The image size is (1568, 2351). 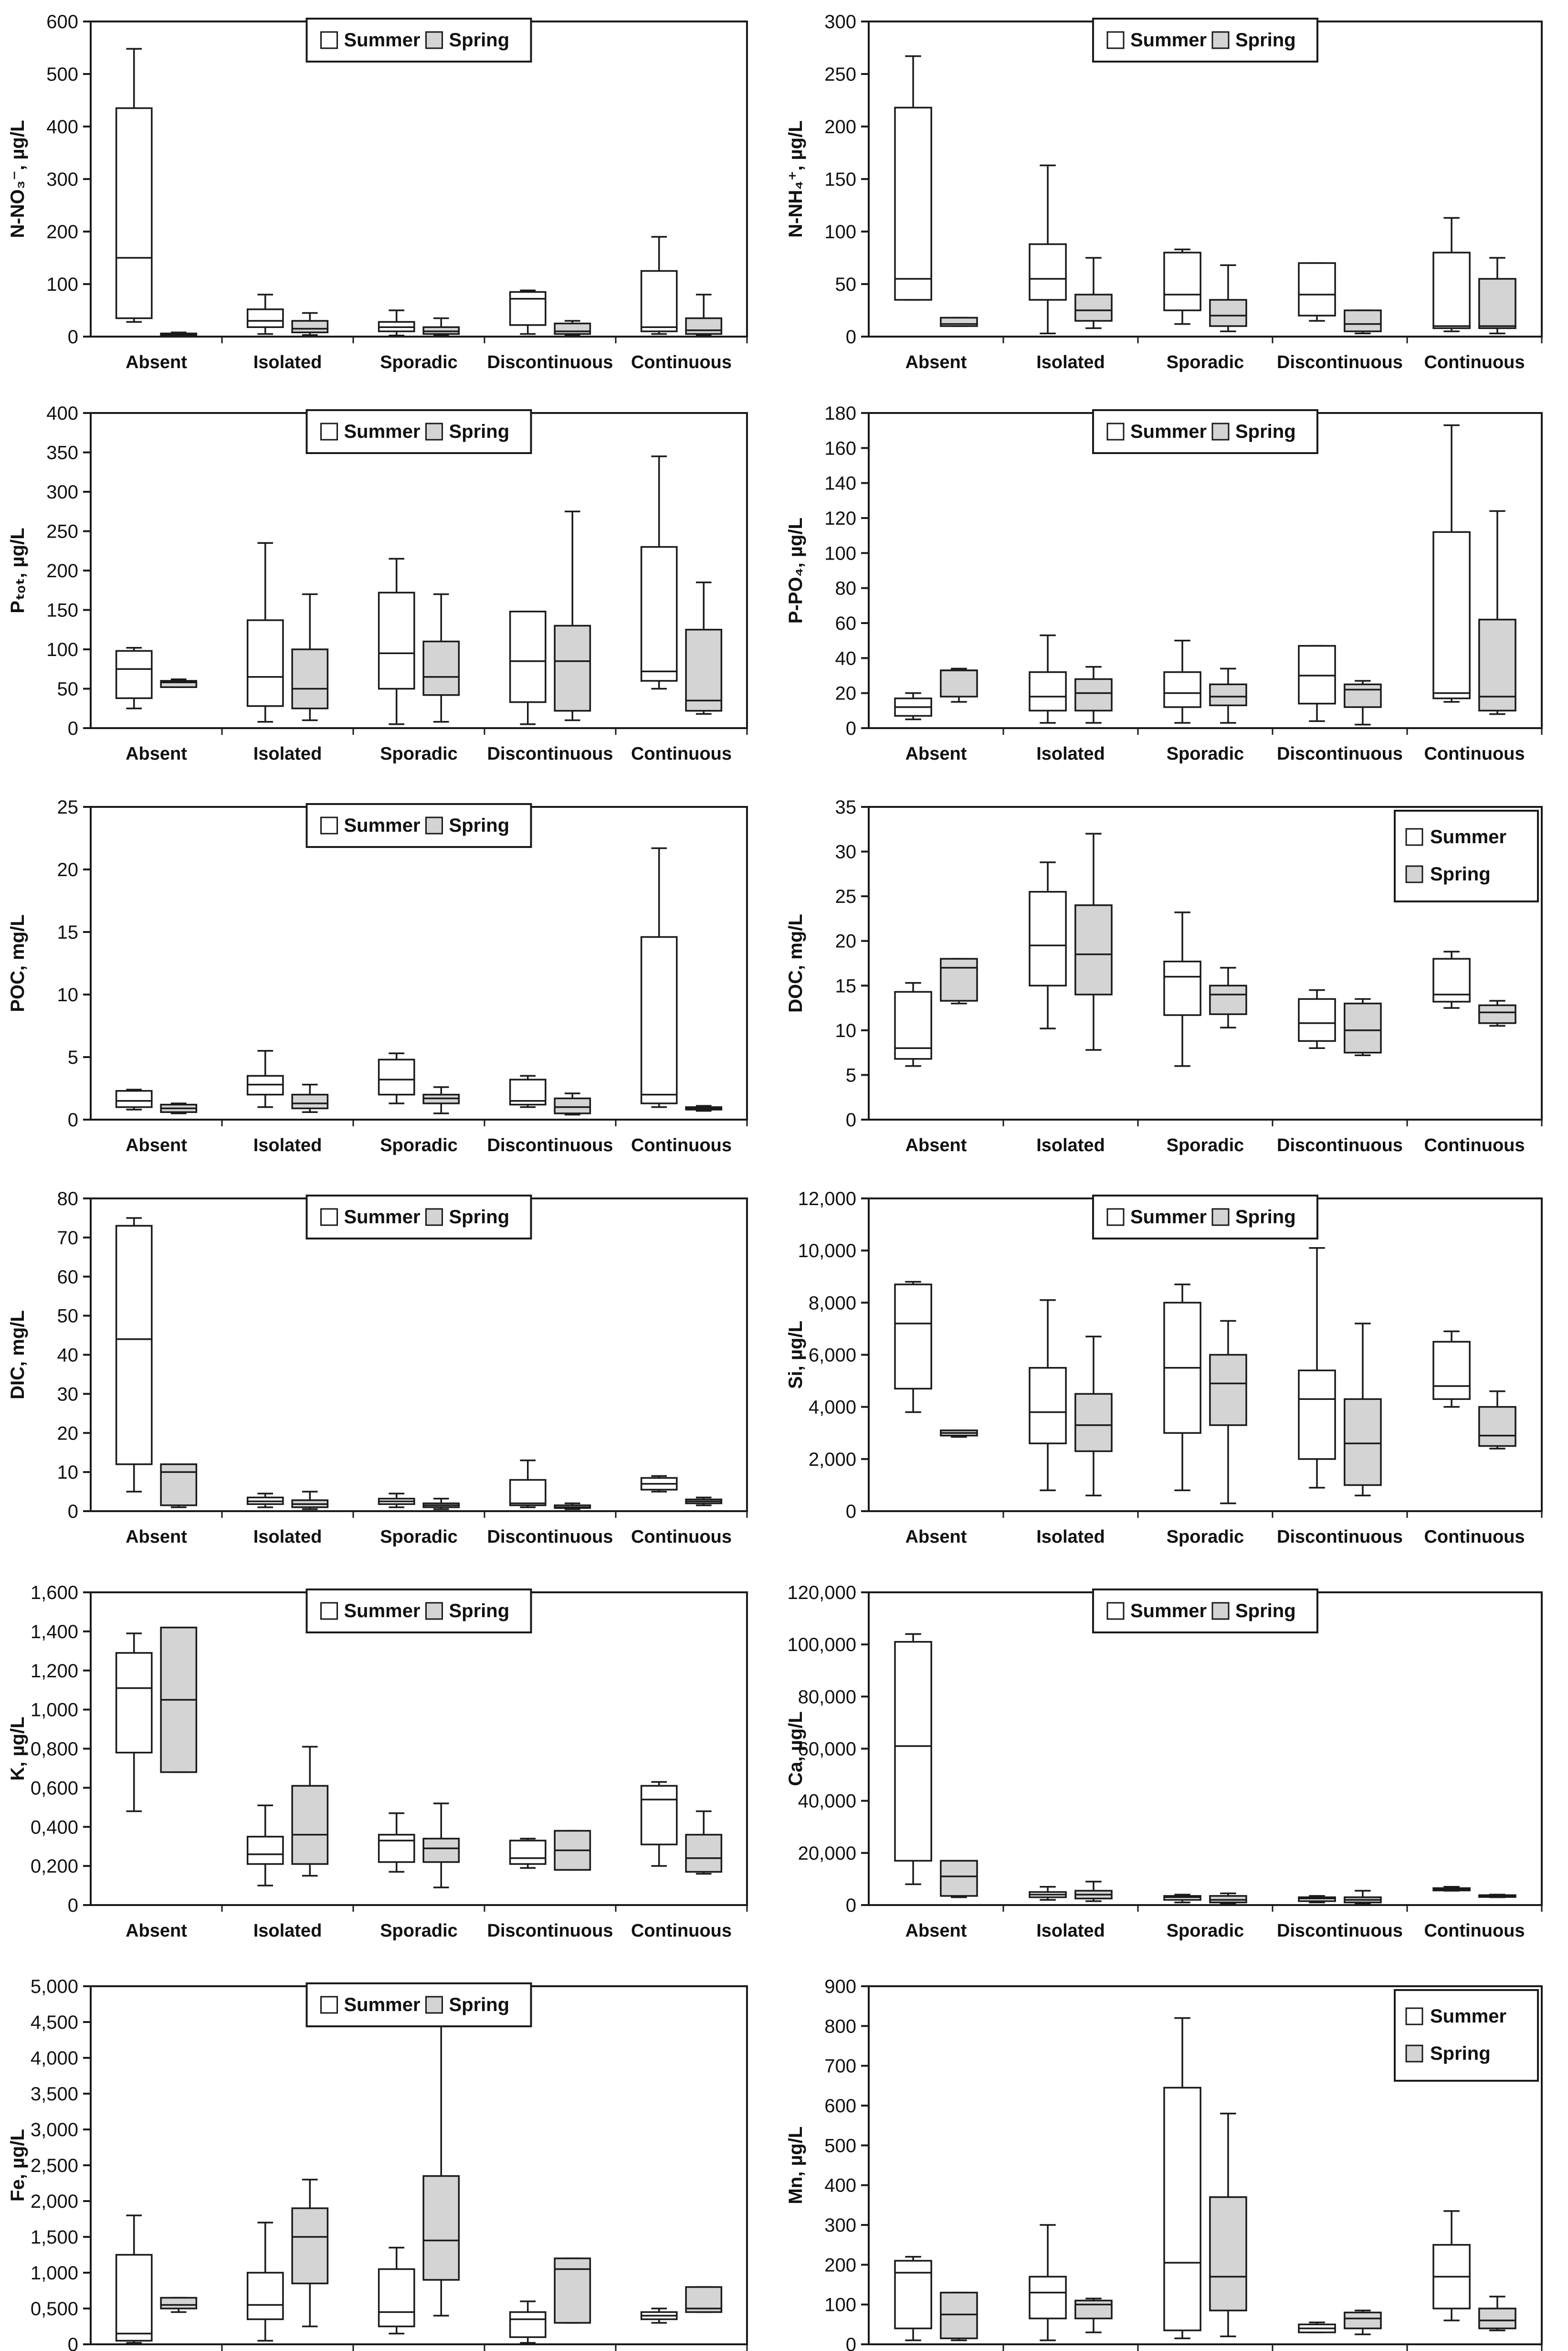 I want to click on box-summer-discontinuous, so click(x=1317, y=1368).